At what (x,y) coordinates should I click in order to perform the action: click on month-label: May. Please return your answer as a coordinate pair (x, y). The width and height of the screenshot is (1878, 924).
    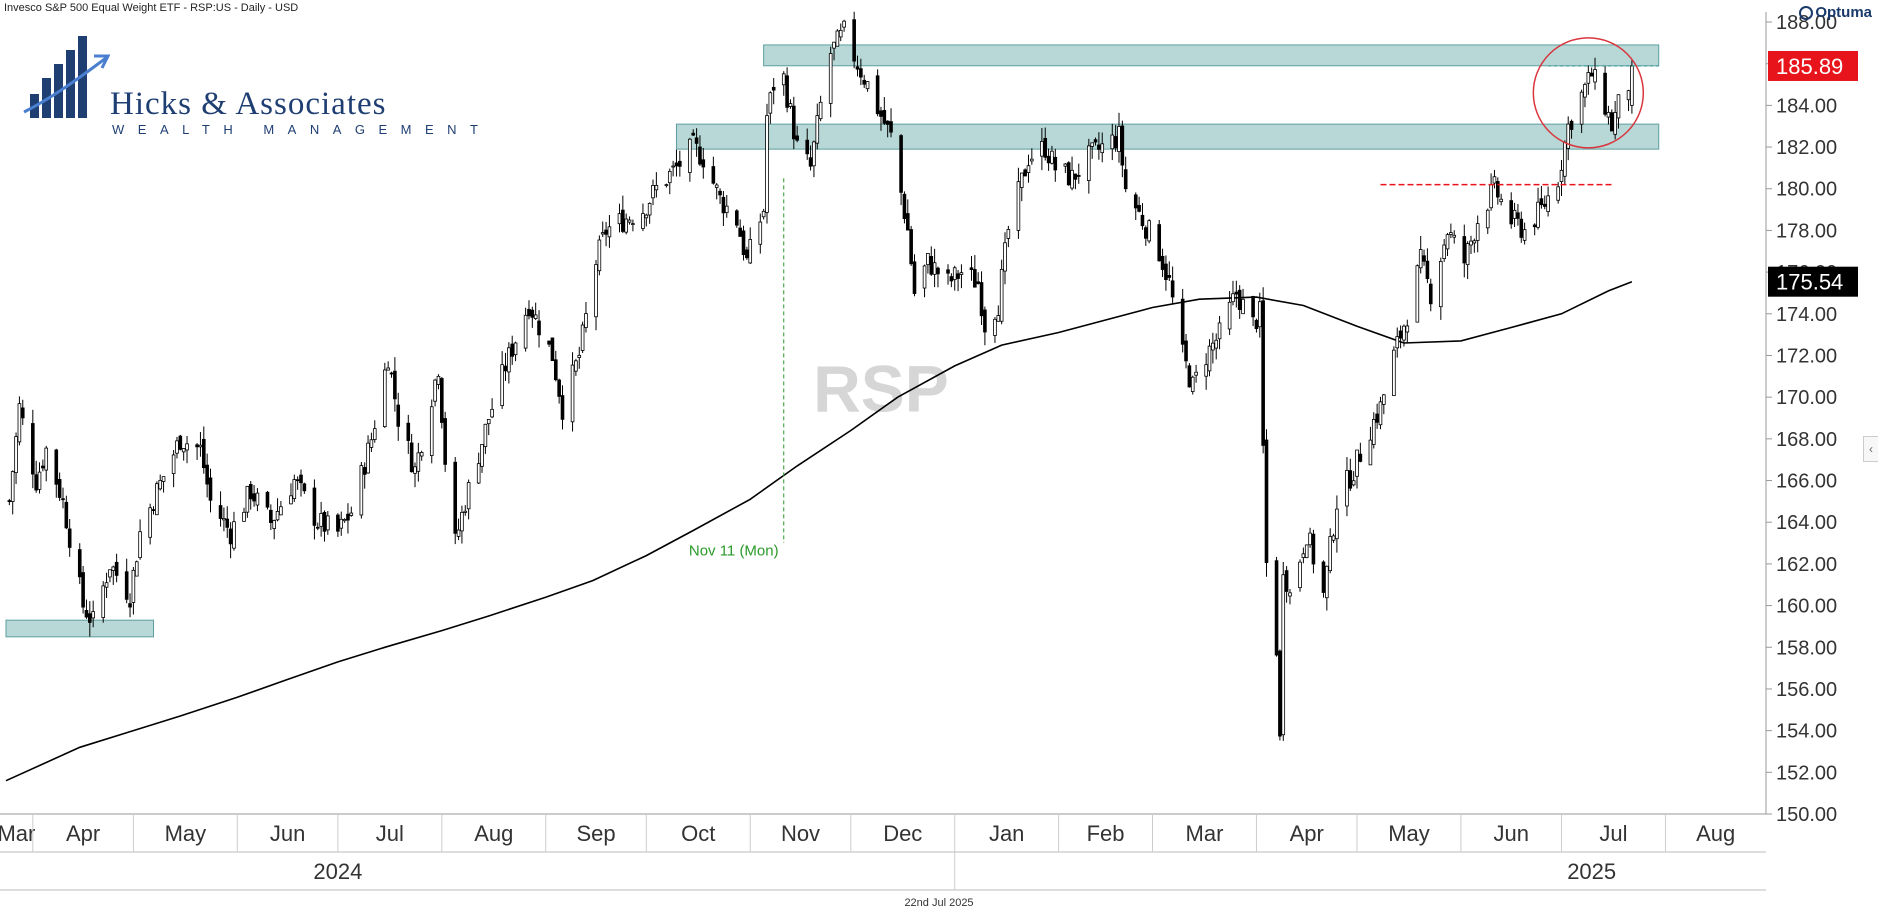
    Looking at the image, I should click on (186, 833).